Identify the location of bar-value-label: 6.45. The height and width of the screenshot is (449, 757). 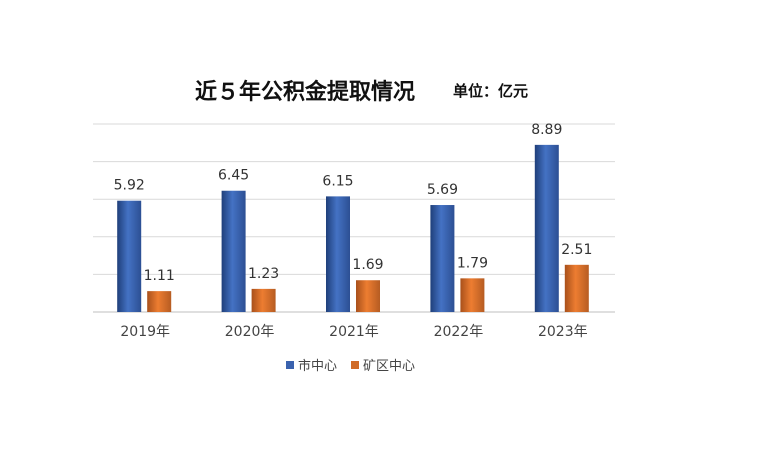
(233, 176).